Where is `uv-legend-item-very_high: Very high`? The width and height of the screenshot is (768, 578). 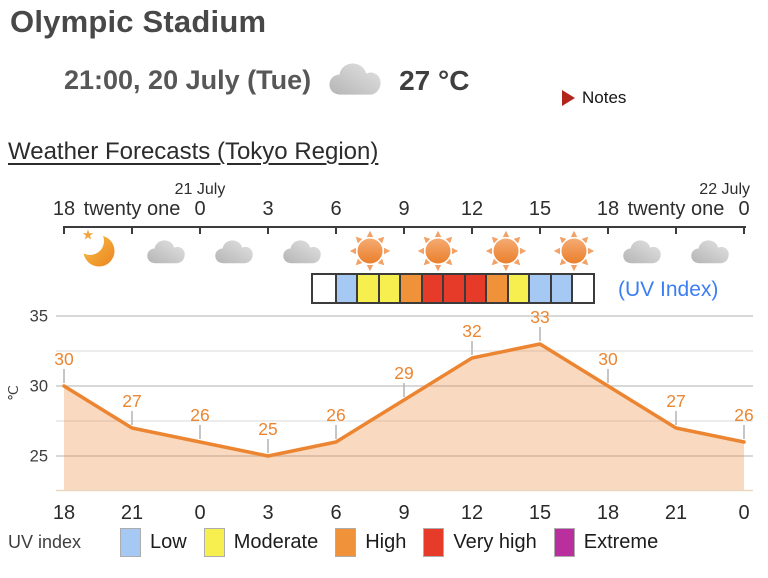 uv-legend-item-very_high: Very high is located at coordinates (480, 542).